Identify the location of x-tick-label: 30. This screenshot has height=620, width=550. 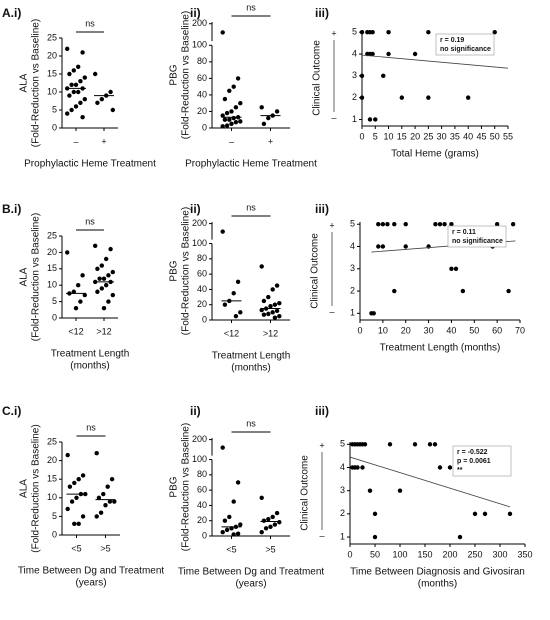
(442, 136).